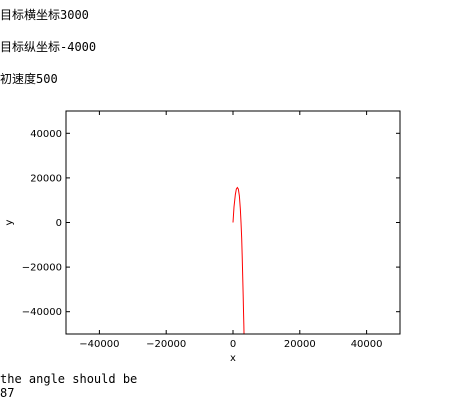 This screenshot has width=460, height=405. Describe the element at coordinates (9, 222) in the screenshot. I see `y-axis-label: y` at that location.